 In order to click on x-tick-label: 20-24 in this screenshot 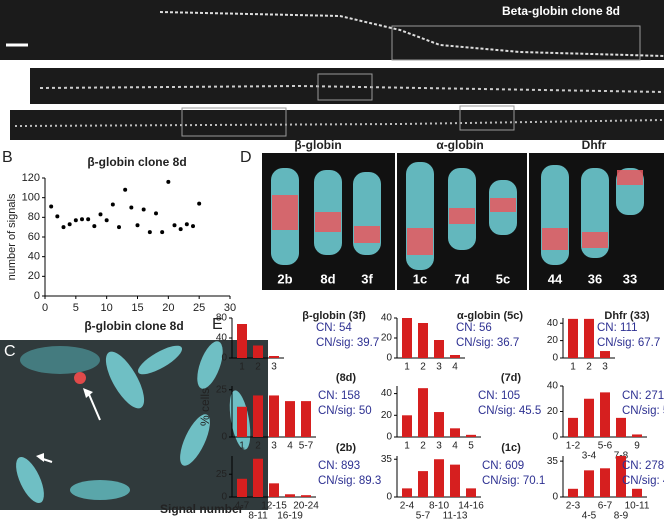, I will do `click(306, 506)`.